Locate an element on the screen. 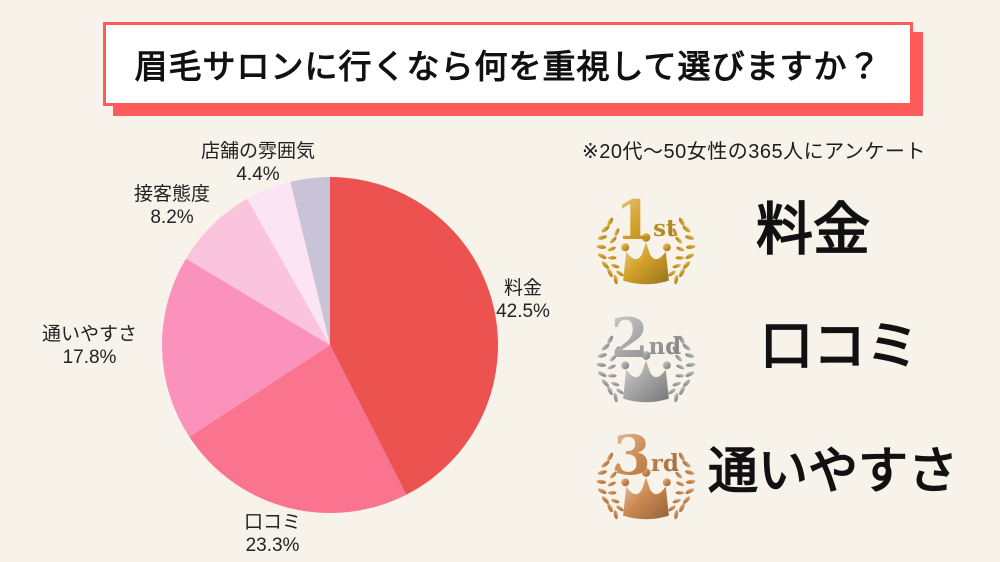 Image resolution: width=1000 pixels, height=562 pixels. survey-note: ※20代〜50女性の365人にアンケート is located at coordinates (754, 152).